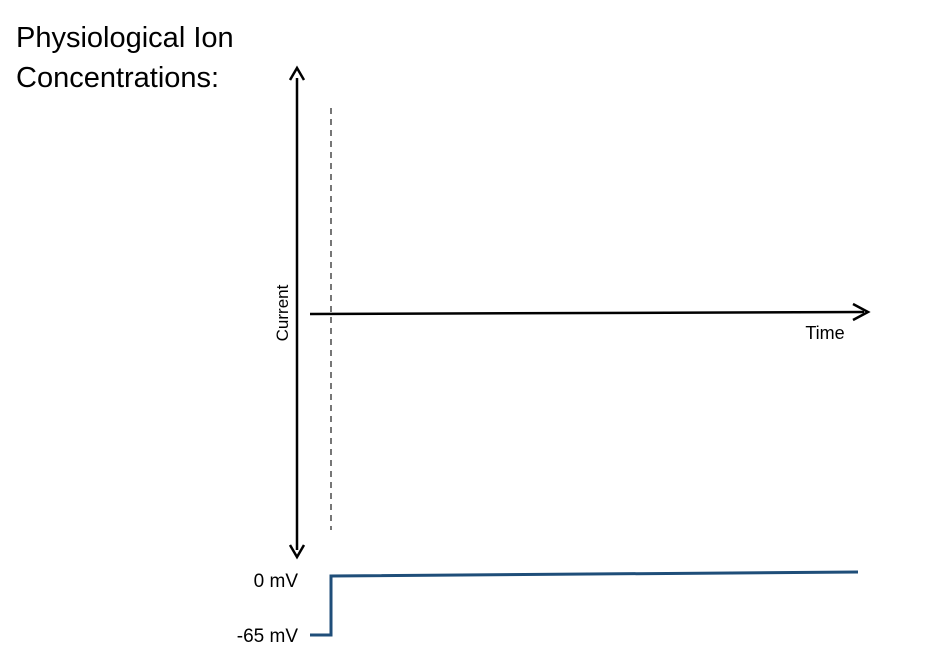  I want to click on time-axis, so click(590, 312).